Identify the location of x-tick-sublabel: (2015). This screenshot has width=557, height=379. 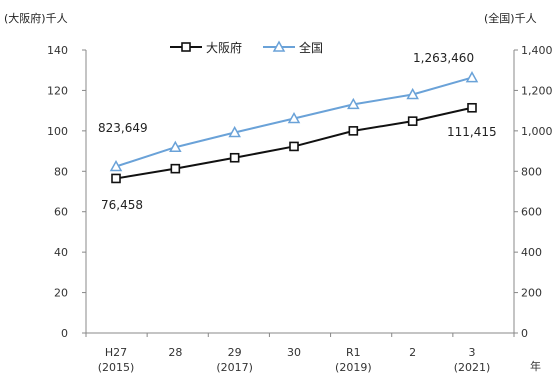
(116, 367).